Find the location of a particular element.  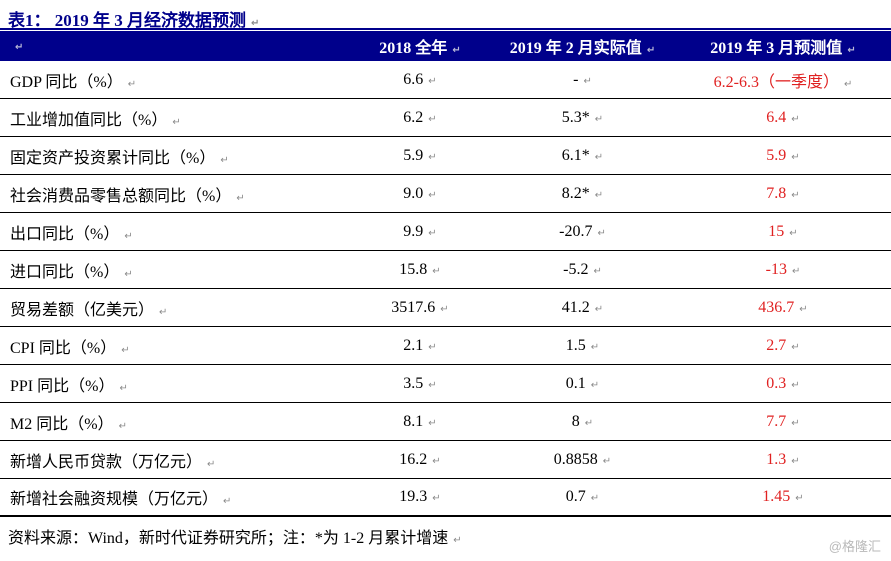

table-row: 工业增加值同比（%） ↵ 6.2 ↵ 5.3* ↵ 6.4 ↵ is located at coordinates (445, 118).